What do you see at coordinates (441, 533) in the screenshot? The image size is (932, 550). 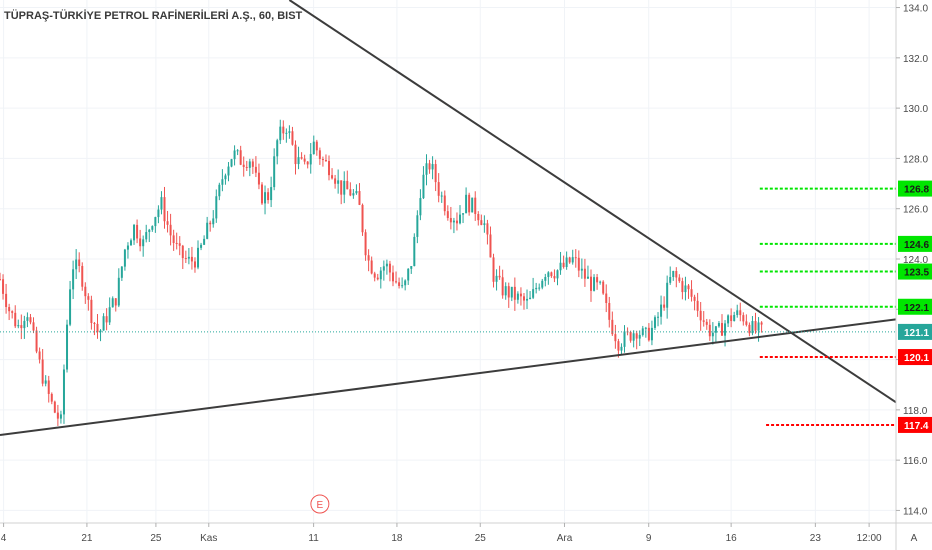 I see `time-axis: 4 21 25 Kas 11 18 25 Ara 9 16 23 12:00` at bounding box center [441, 533].